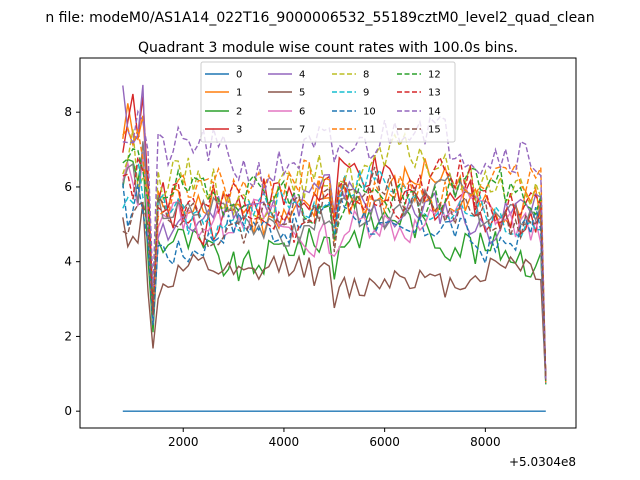 This screenshot has height=480, width=640. Describe the element at coordinates (434, 75) in the screenshot. I see `legend-label-12: 12` at that location.